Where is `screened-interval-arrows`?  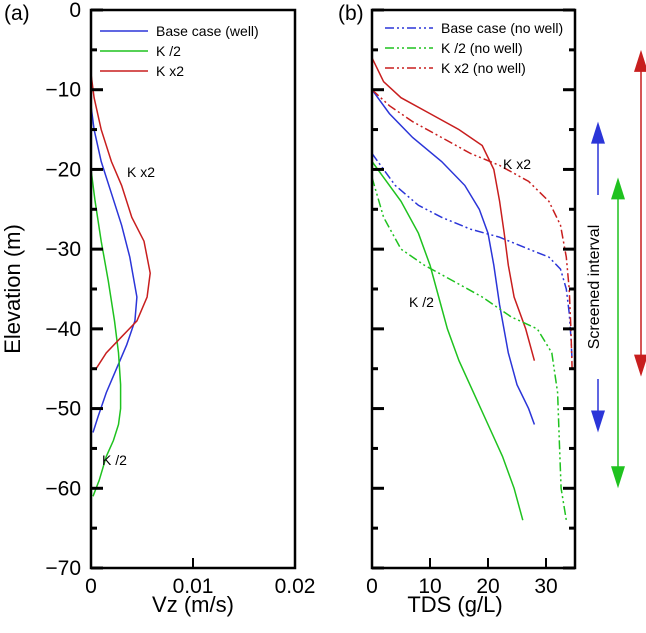
screened-interval-arrows is located at coordinates (618, 269).